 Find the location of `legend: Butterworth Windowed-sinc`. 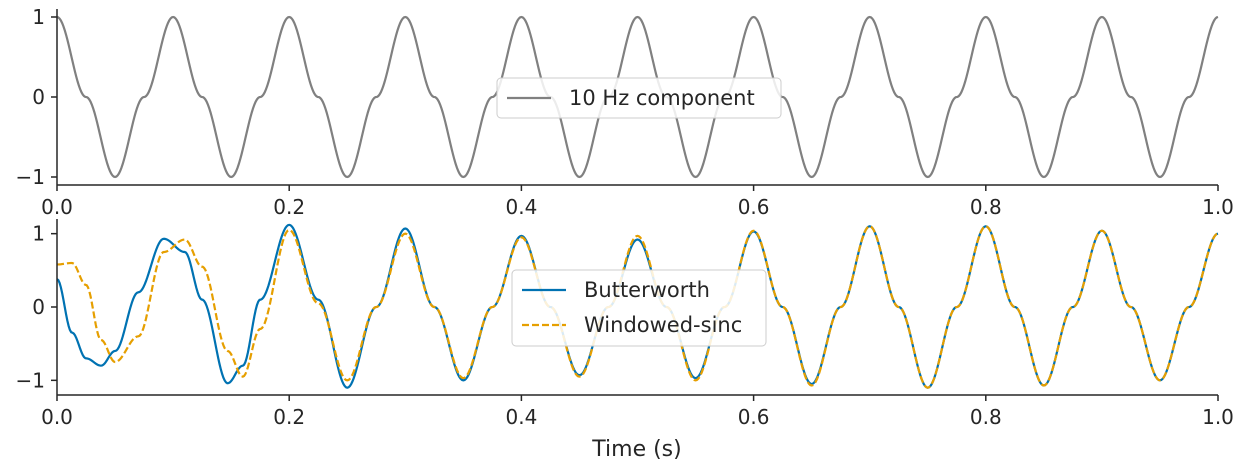

legend: Butterworth Windowed-sinc is located at coordinates (639, 308).